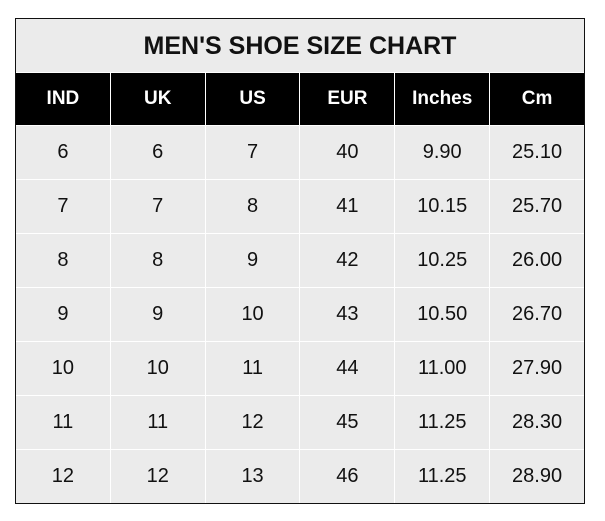 This screenshot has height=521, width=605. I want to click on column-header: Cm, so click(536, 99).